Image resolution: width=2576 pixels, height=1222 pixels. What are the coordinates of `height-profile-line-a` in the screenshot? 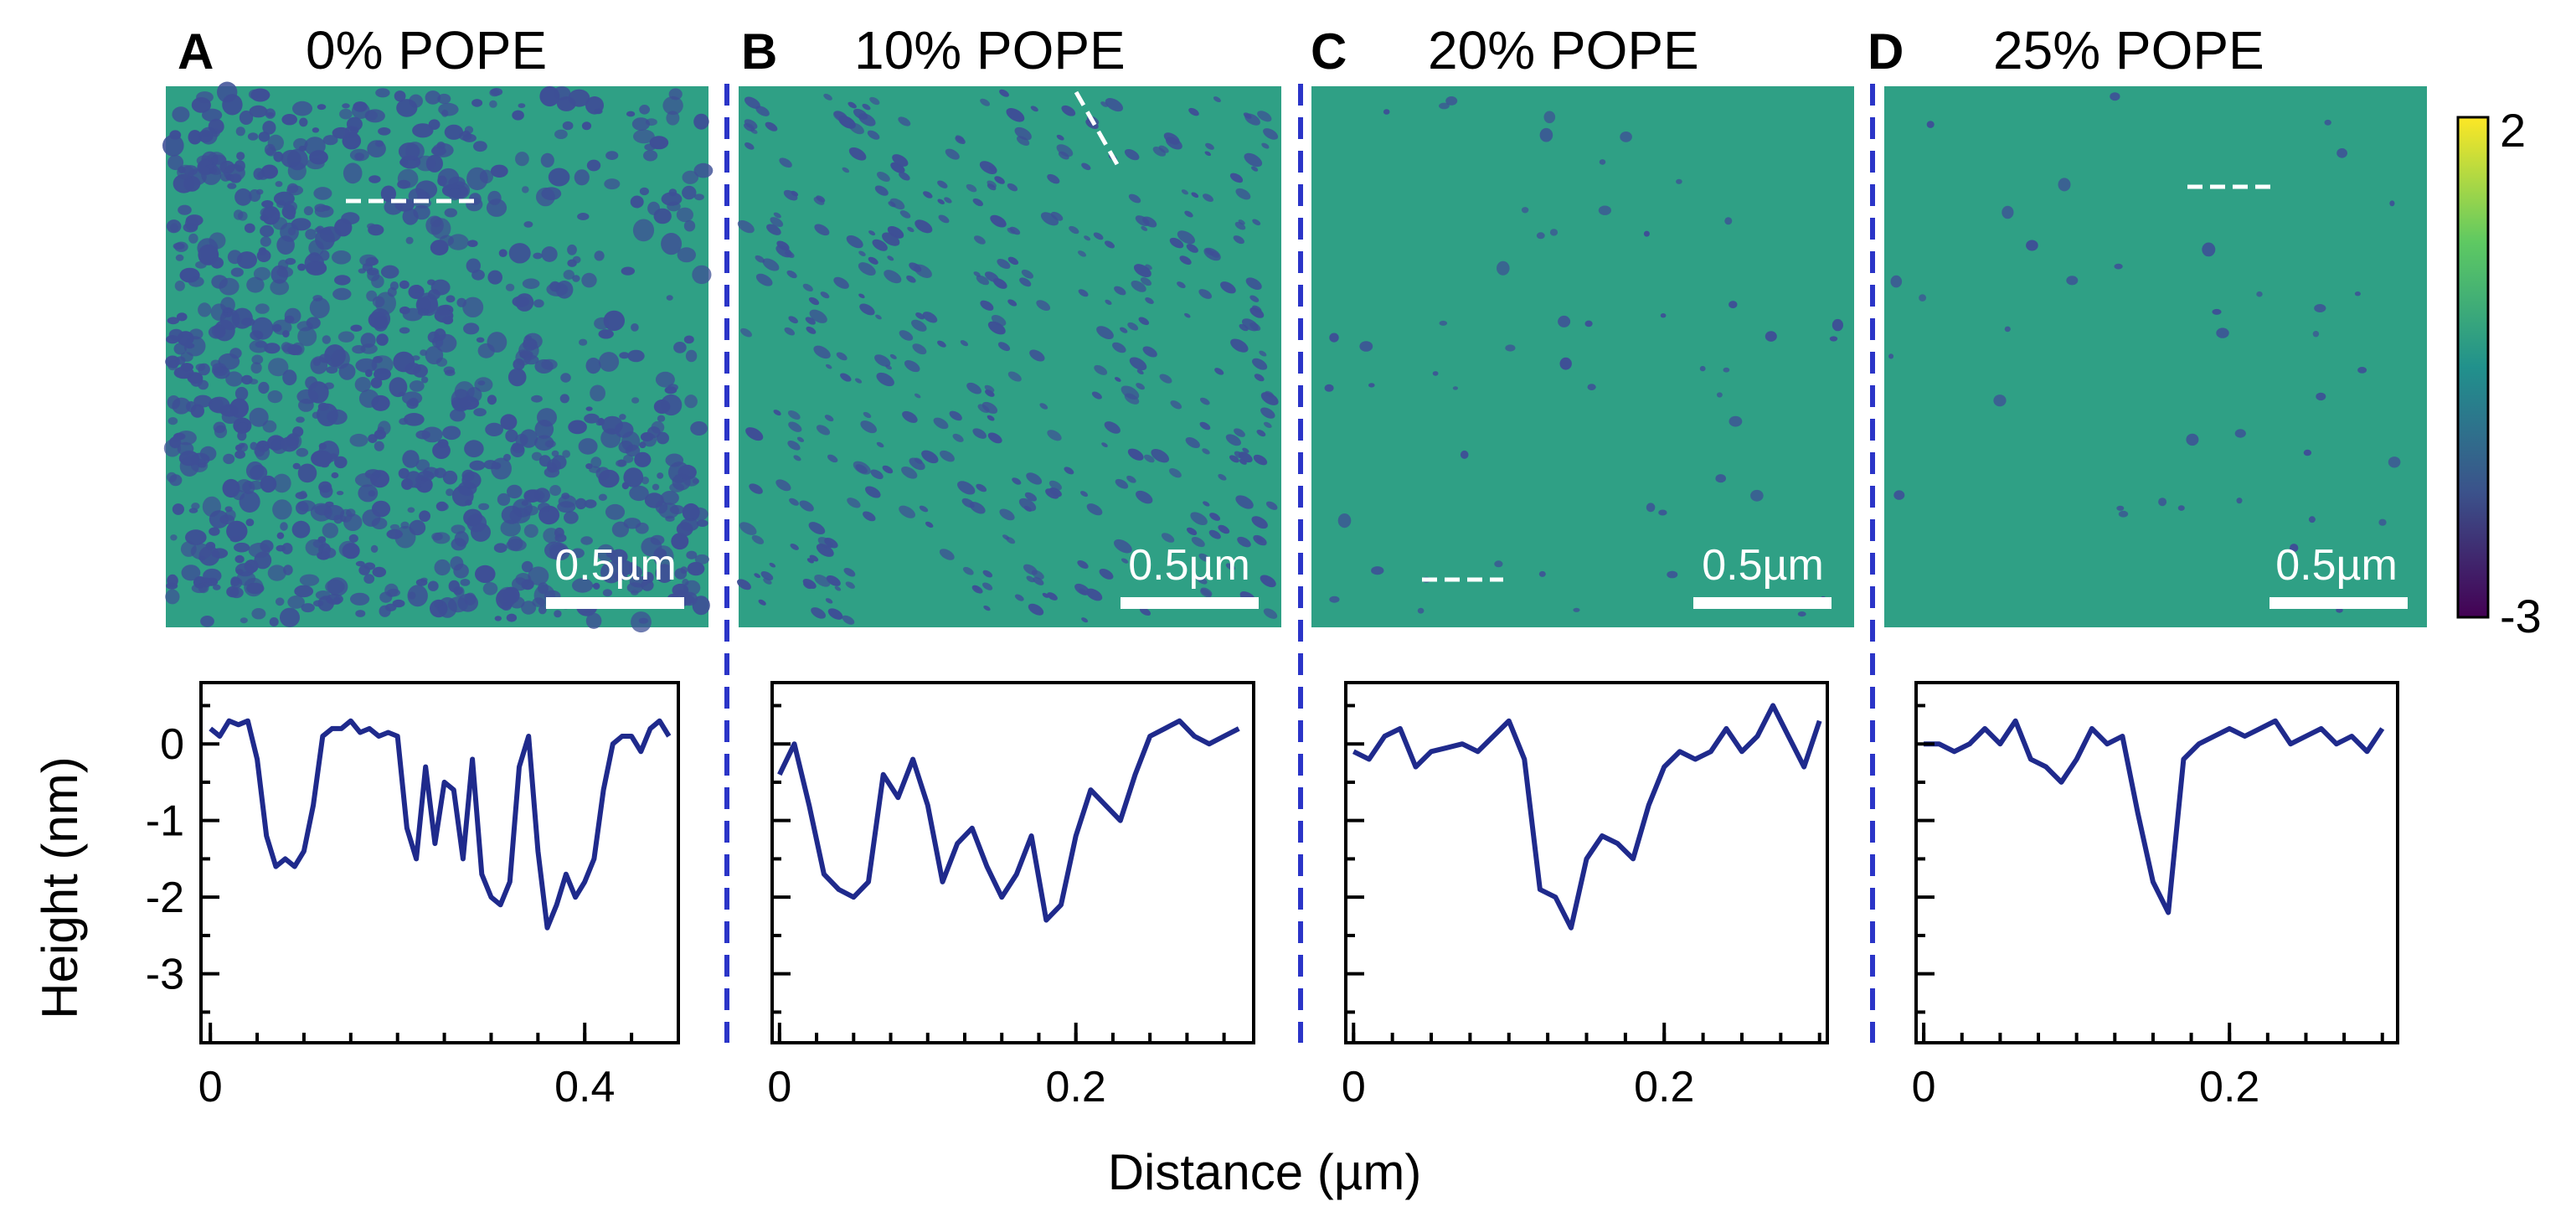 It's located at (440, 825).